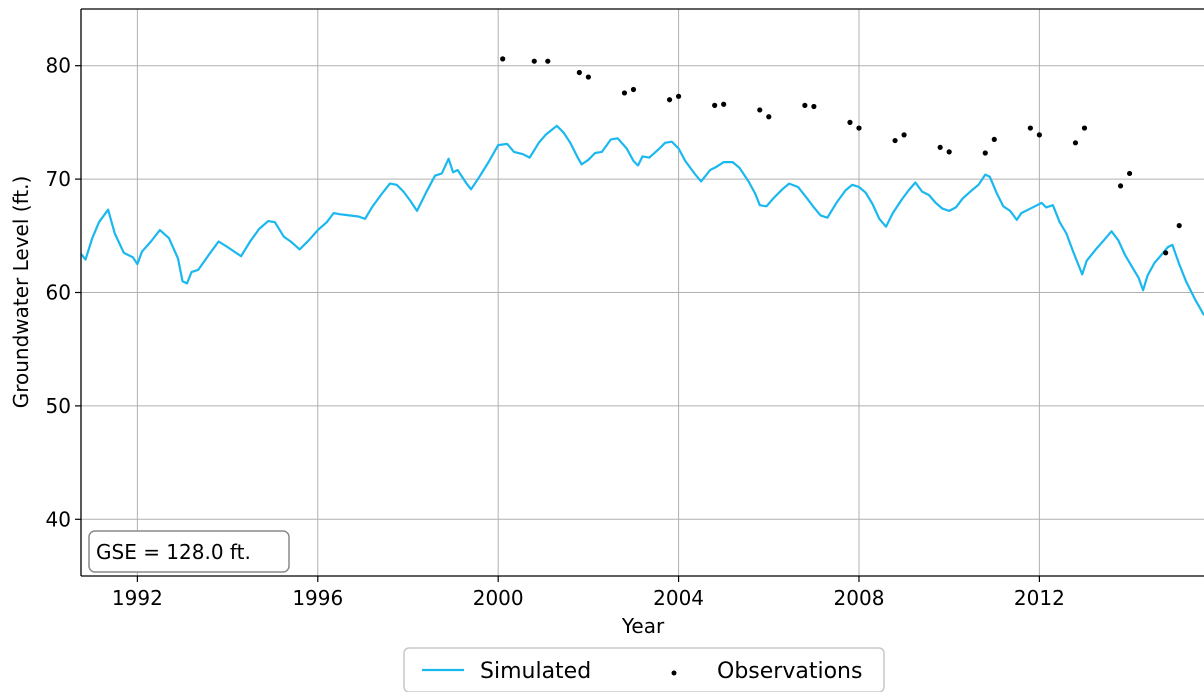 Image resolution: width=1204 pixels, height=692 pixels. I want to click on legend-box, so click(644, 669).